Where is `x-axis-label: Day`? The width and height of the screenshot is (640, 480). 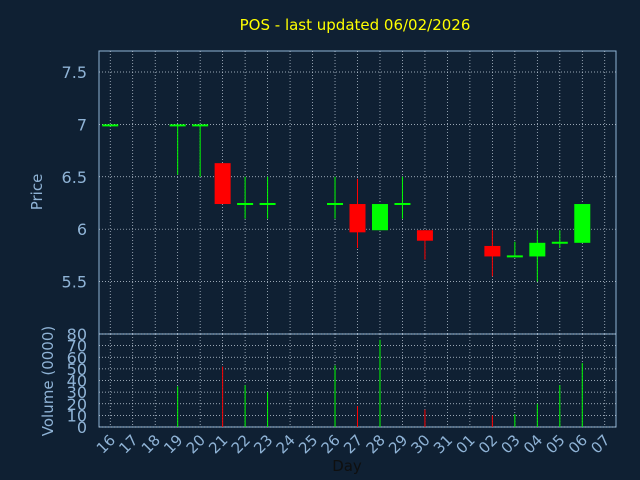 x-axis-label: Day is located at coordinates (347, 466).